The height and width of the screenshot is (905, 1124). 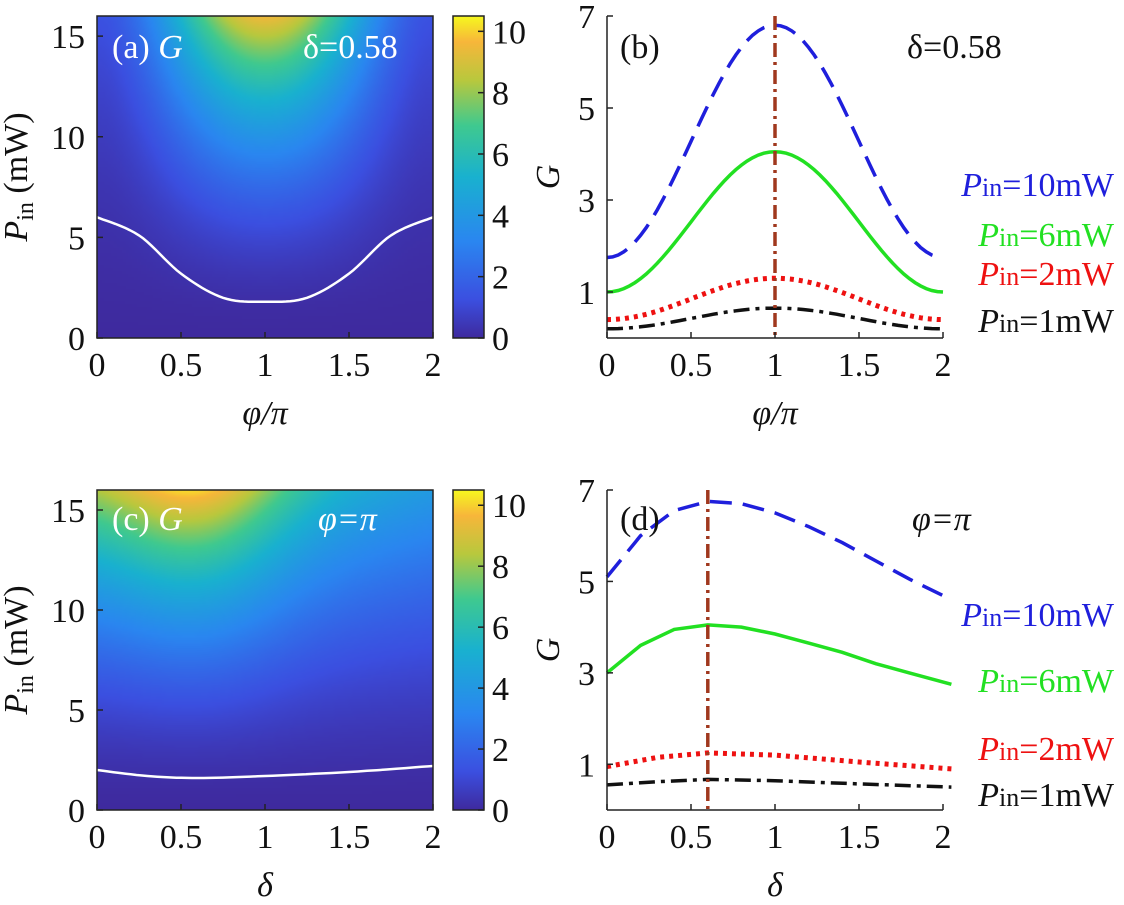 What do you see at coordinates (68, 138) in the screenshot?
I see `a-y-tick-label-2: 10` at bounding box center [68, 138].